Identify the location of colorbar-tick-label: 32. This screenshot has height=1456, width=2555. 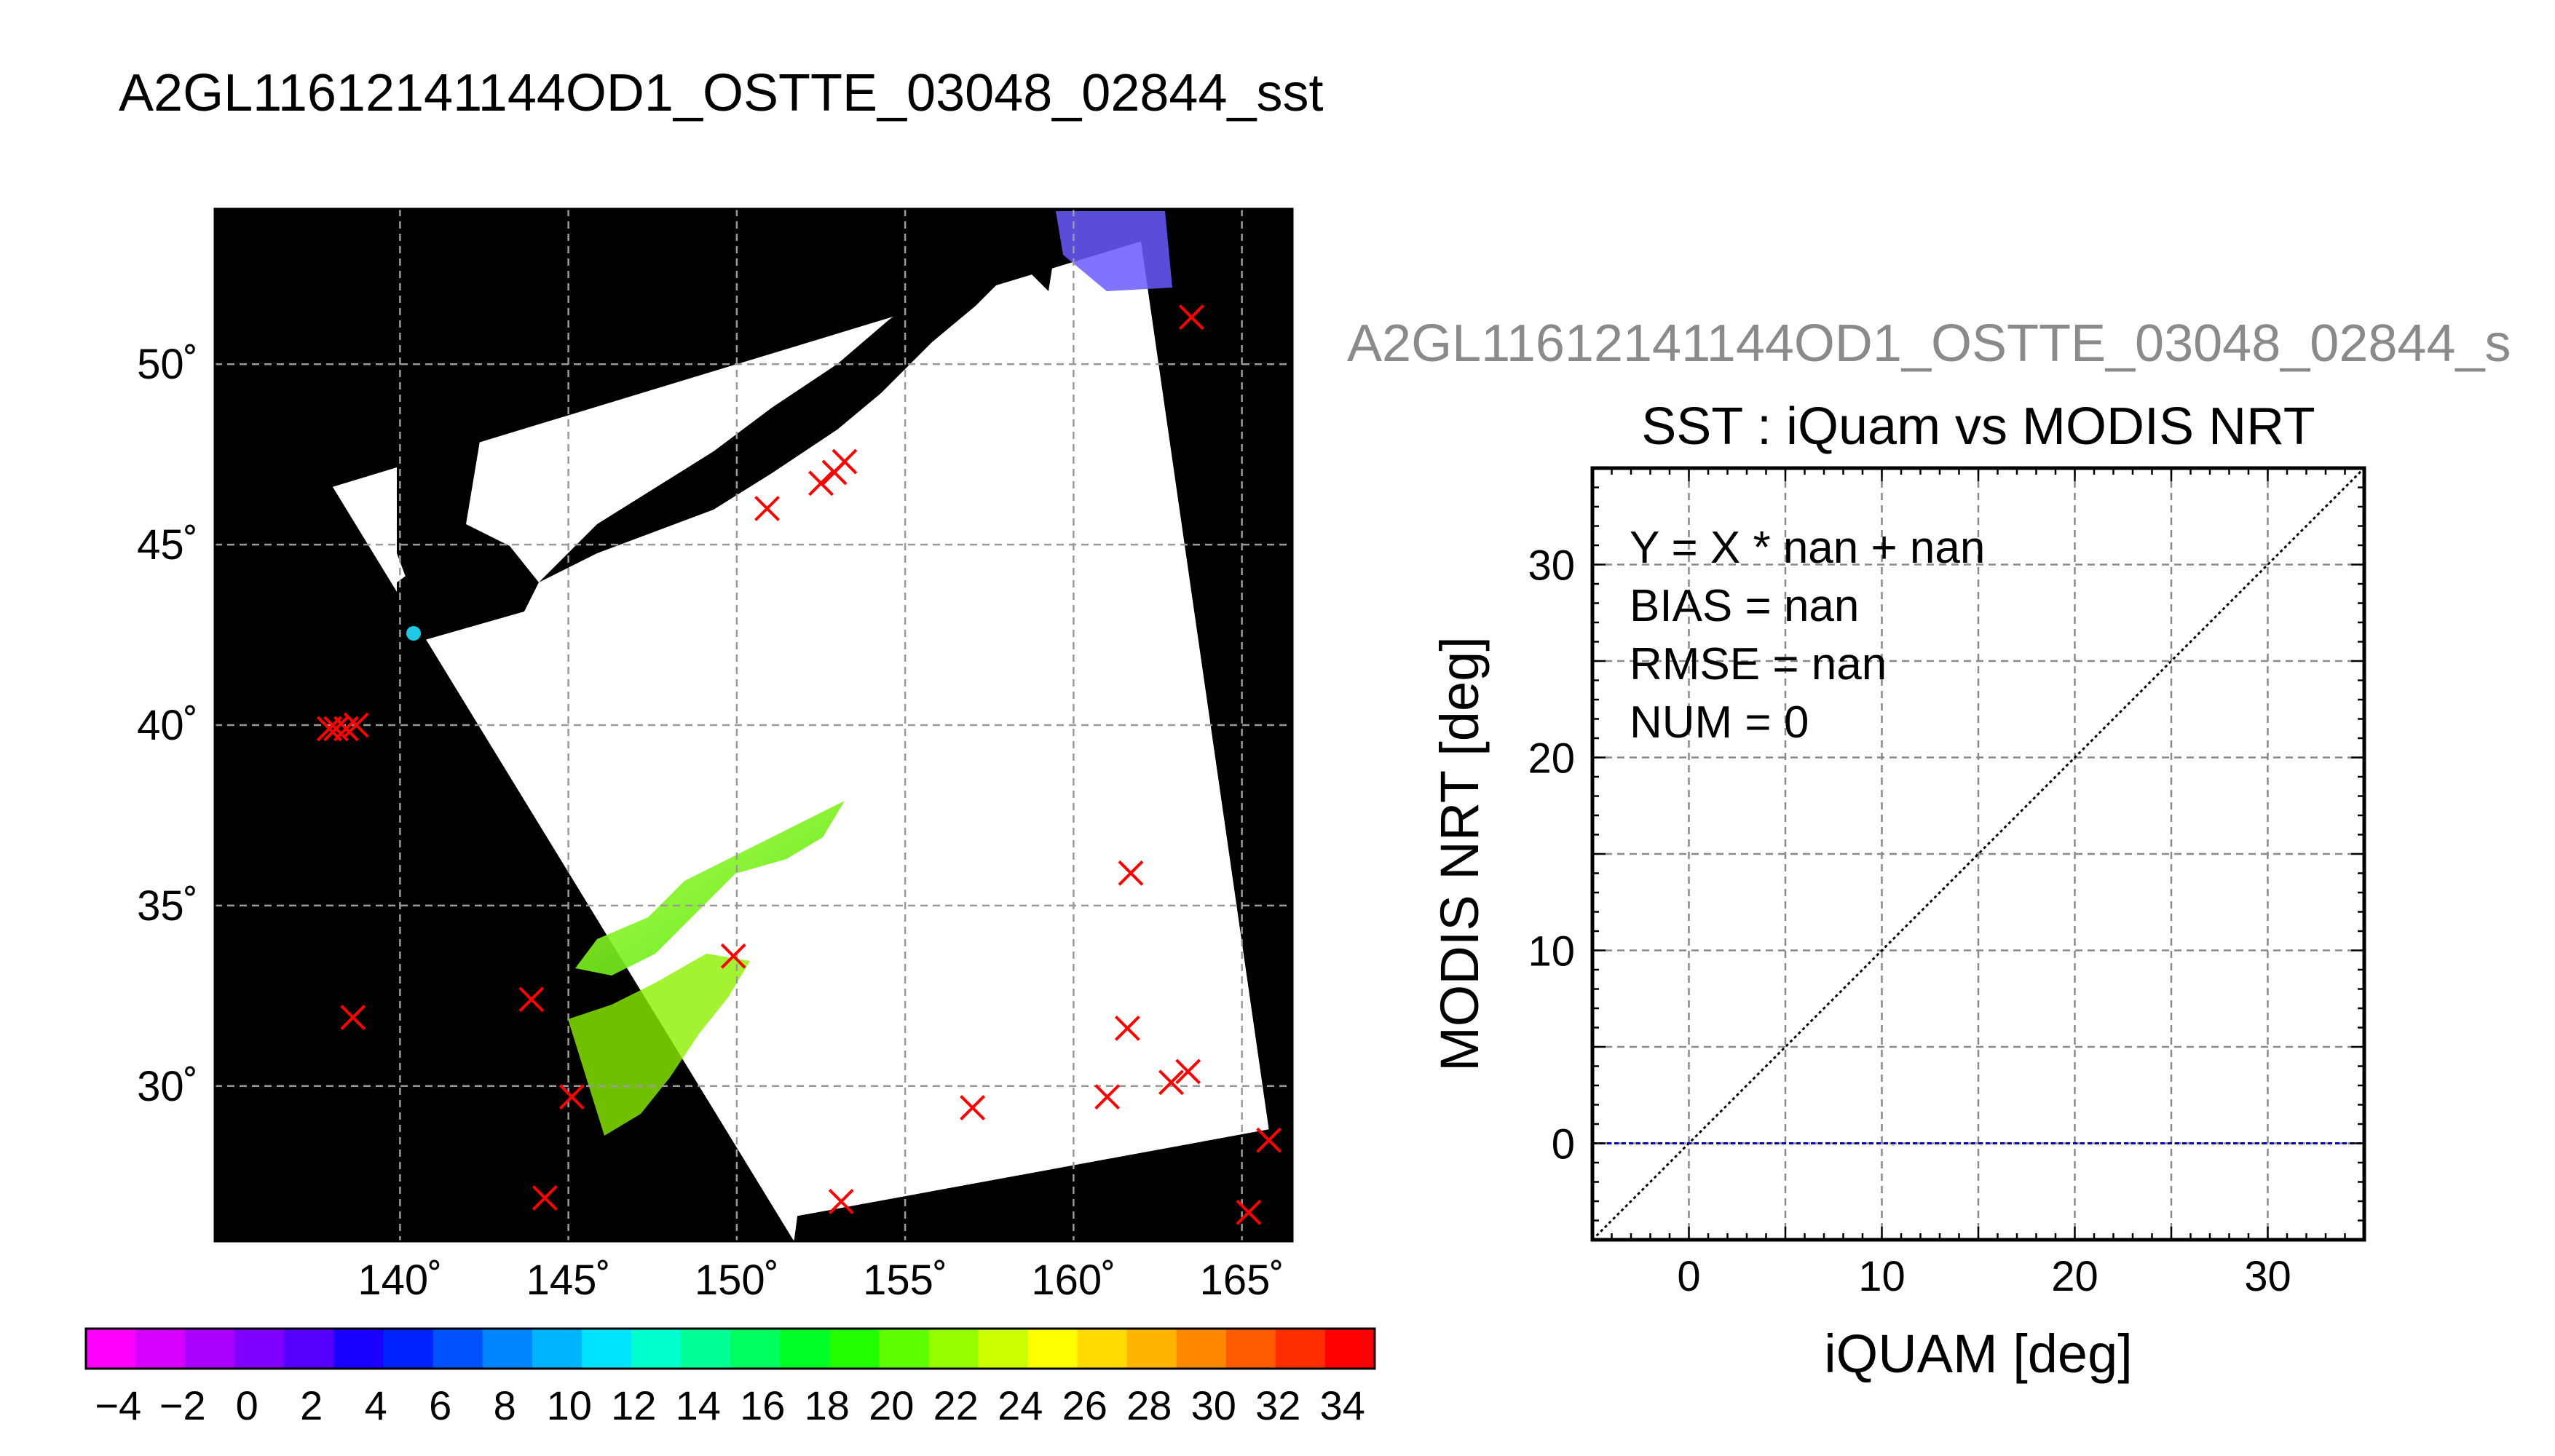
(1277, 1405).